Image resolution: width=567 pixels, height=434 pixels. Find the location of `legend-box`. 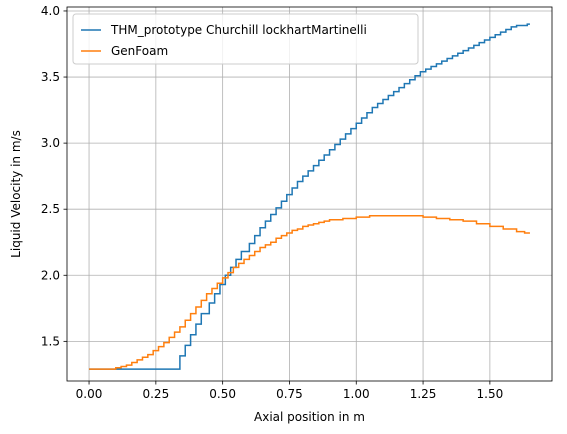

legend-box is located at coordinates (245, 39).